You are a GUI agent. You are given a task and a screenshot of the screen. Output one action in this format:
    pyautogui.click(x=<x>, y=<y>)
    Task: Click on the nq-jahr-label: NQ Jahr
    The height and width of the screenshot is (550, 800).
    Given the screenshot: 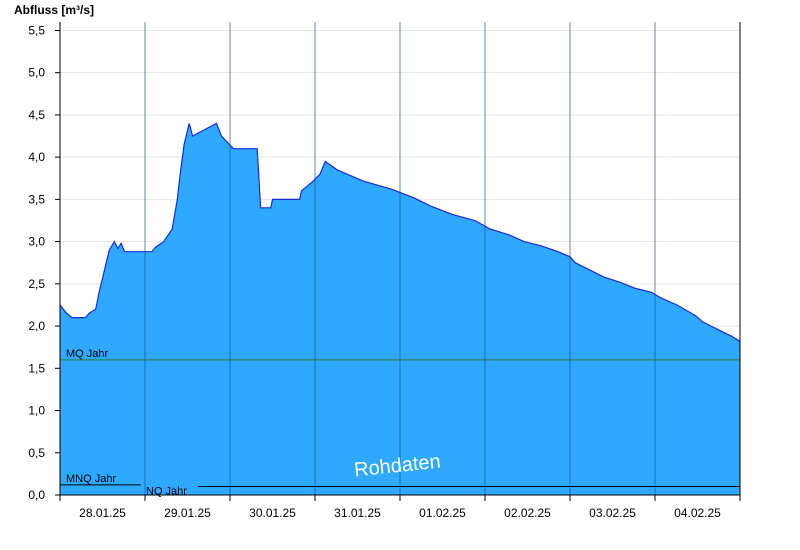 What is the action you would take?
    pyautogui.click(x=166, y=492)
    